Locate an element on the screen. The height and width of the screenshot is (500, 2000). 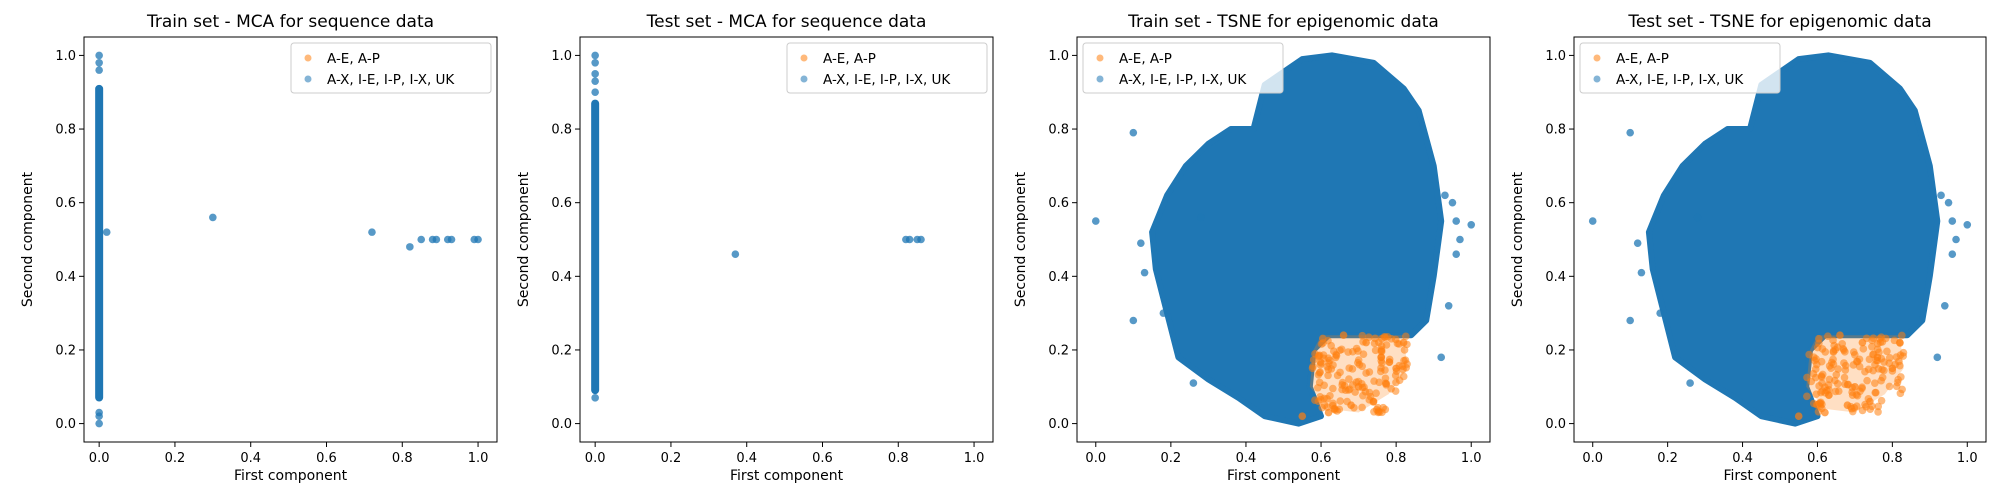
x-tick-label: 0.8 is located at coordinates (1892, 458).